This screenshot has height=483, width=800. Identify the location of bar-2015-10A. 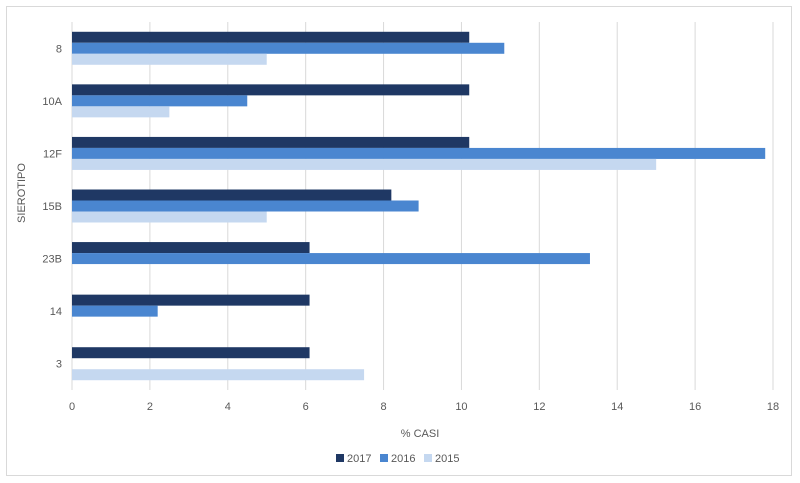
(121, 112).